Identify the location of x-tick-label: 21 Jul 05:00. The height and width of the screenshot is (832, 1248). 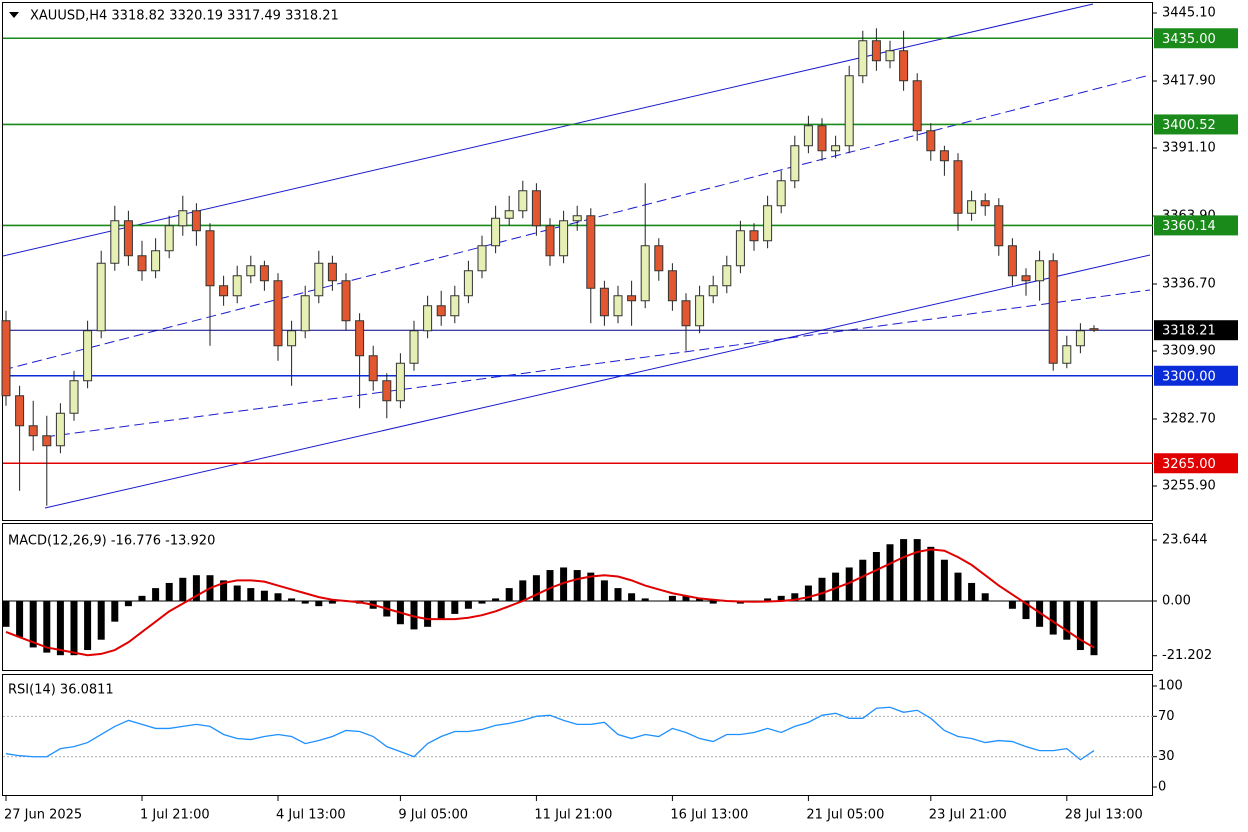
(845, 815).